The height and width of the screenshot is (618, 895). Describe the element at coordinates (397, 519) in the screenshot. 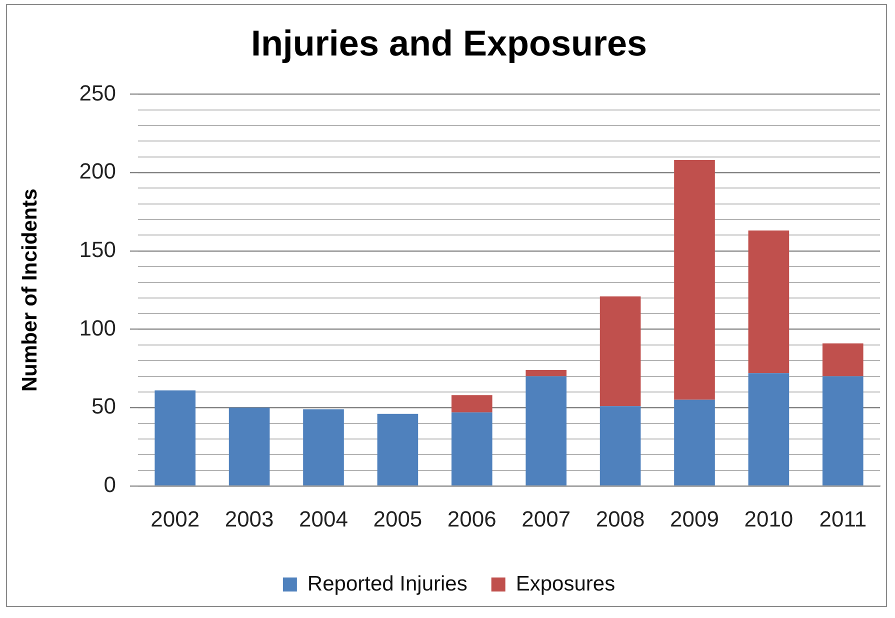

I see `x-tick-label: 2005` at that location.